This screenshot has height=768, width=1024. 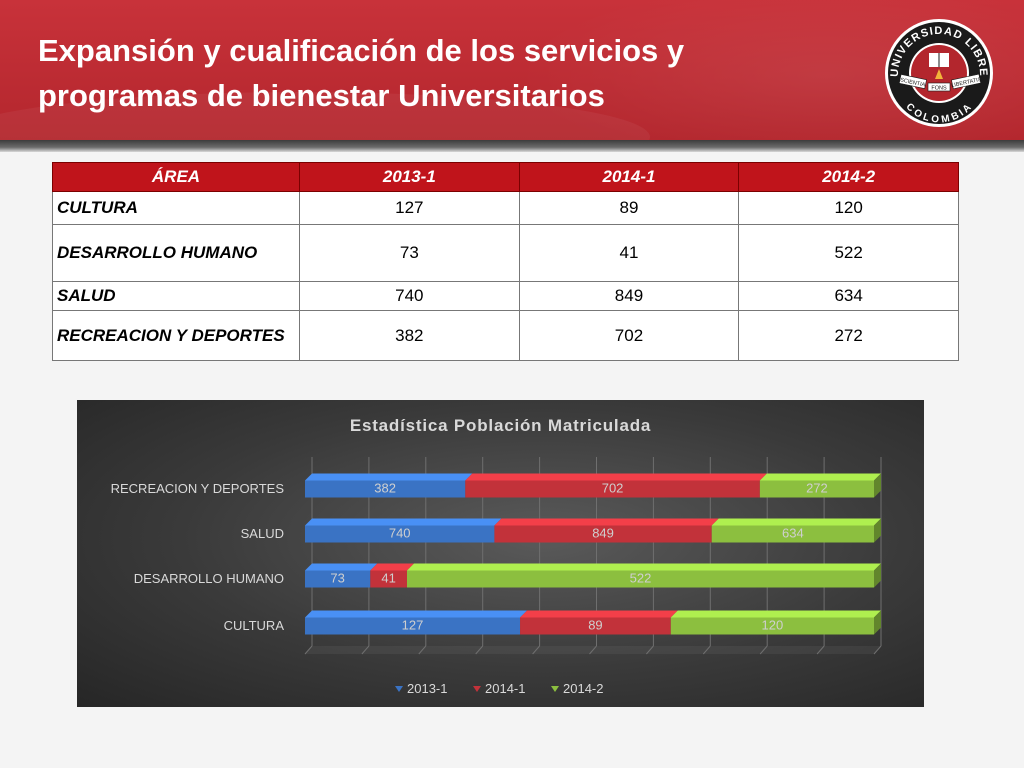 I want to click on logo-banner-center: FONS, so click(x=939, y=89).